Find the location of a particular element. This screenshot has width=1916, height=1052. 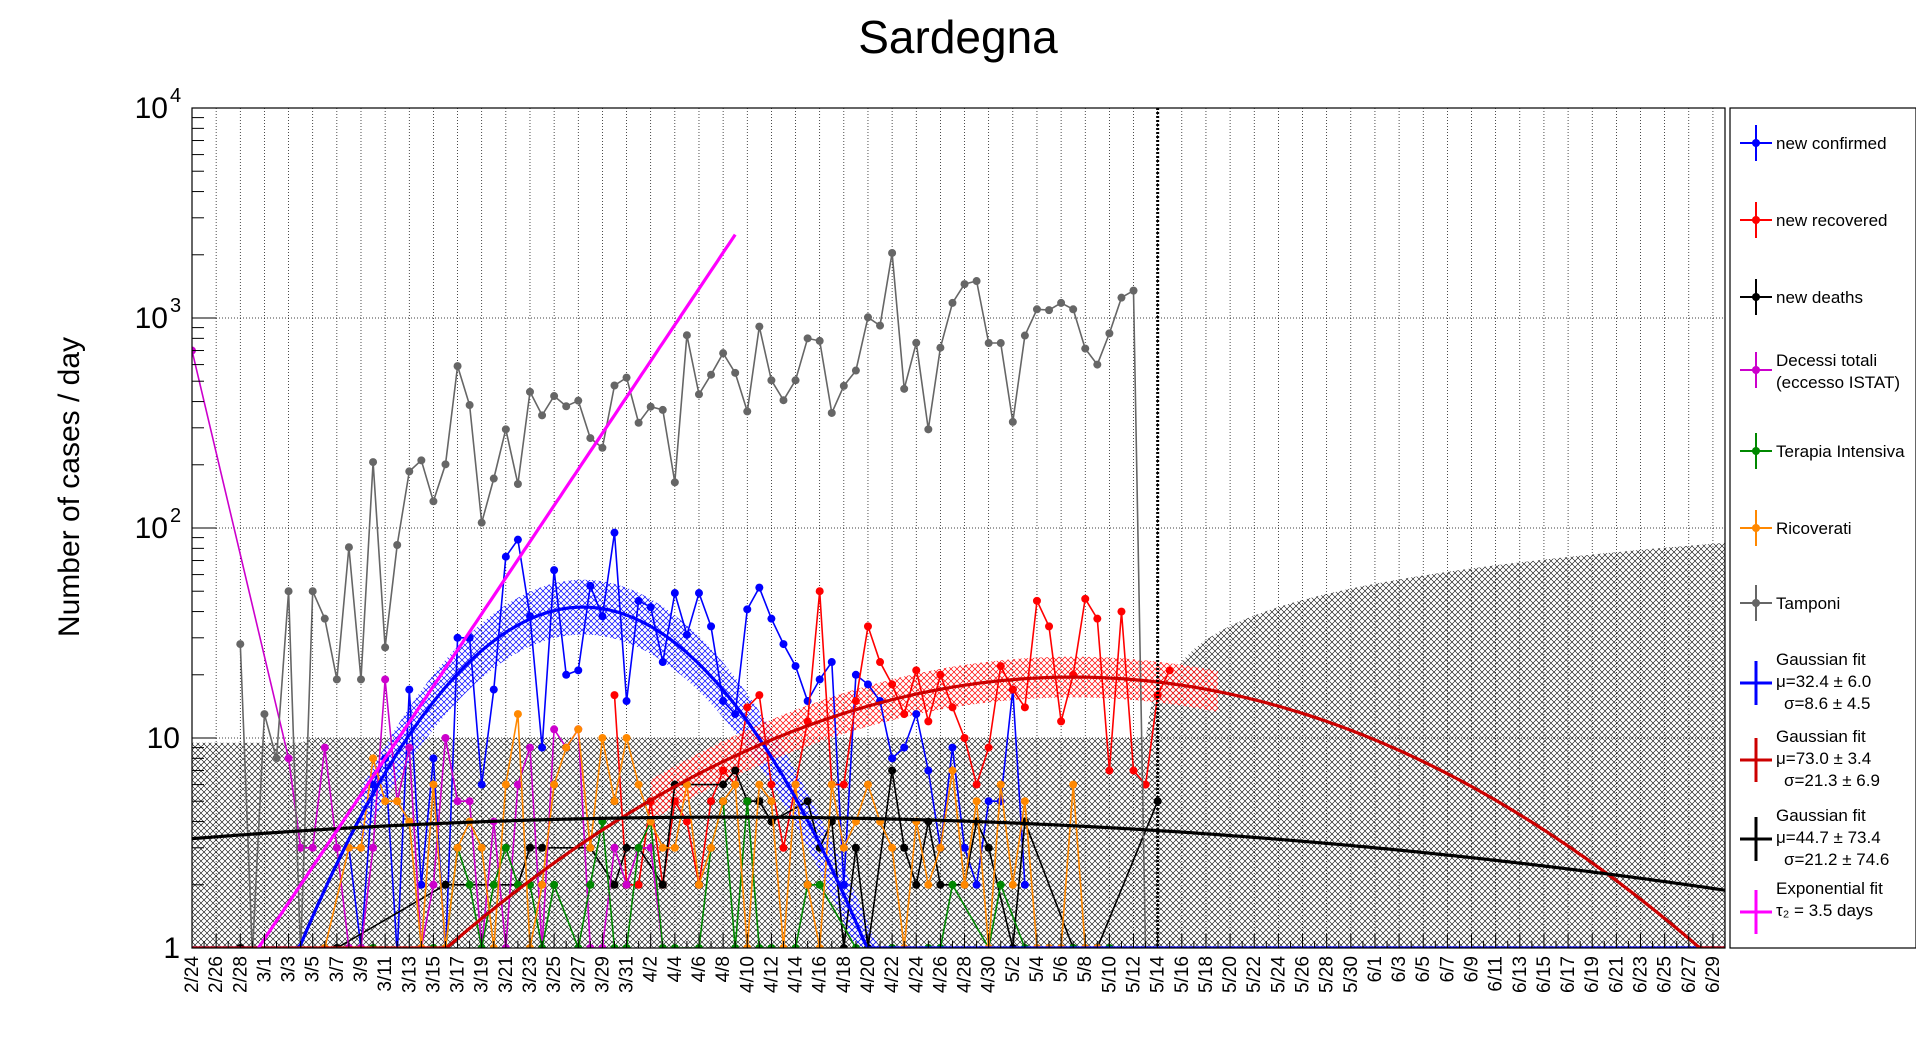

legend-label: σ=21.2 ± 74.6 is located at coordinates (1836, 859).